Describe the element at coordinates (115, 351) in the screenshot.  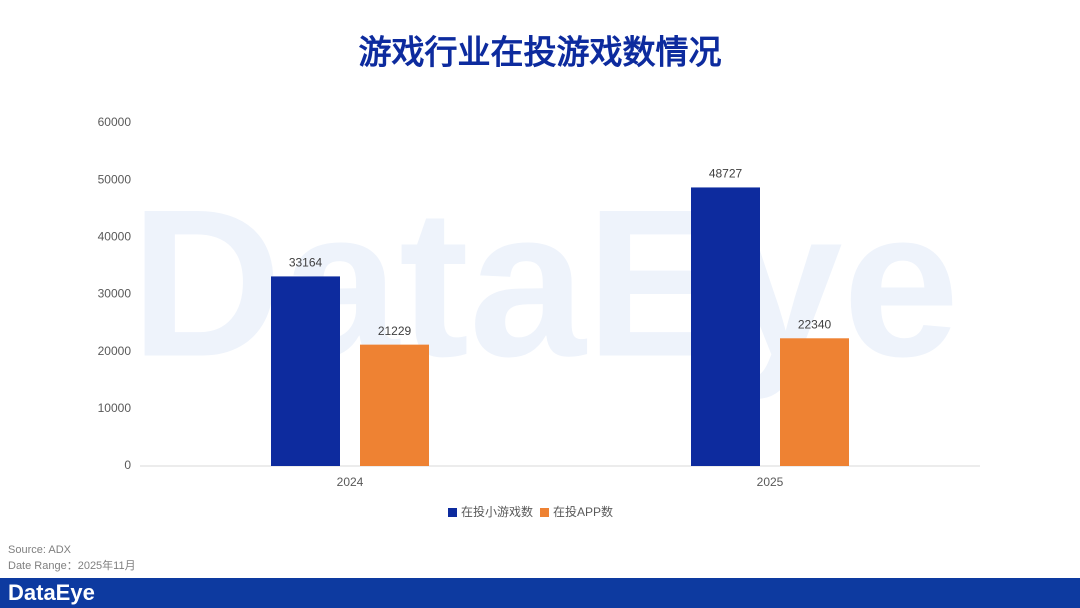
I see `y-tick-label: 20000` at that location.